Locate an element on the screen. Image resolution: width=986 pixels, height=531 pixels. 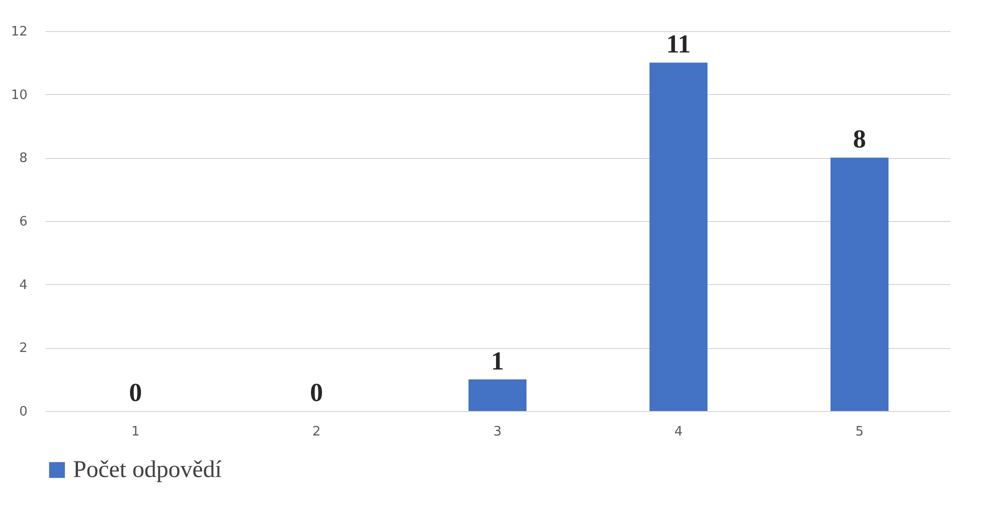
x-tick-label: 1 is located at coordinates (135, 432).